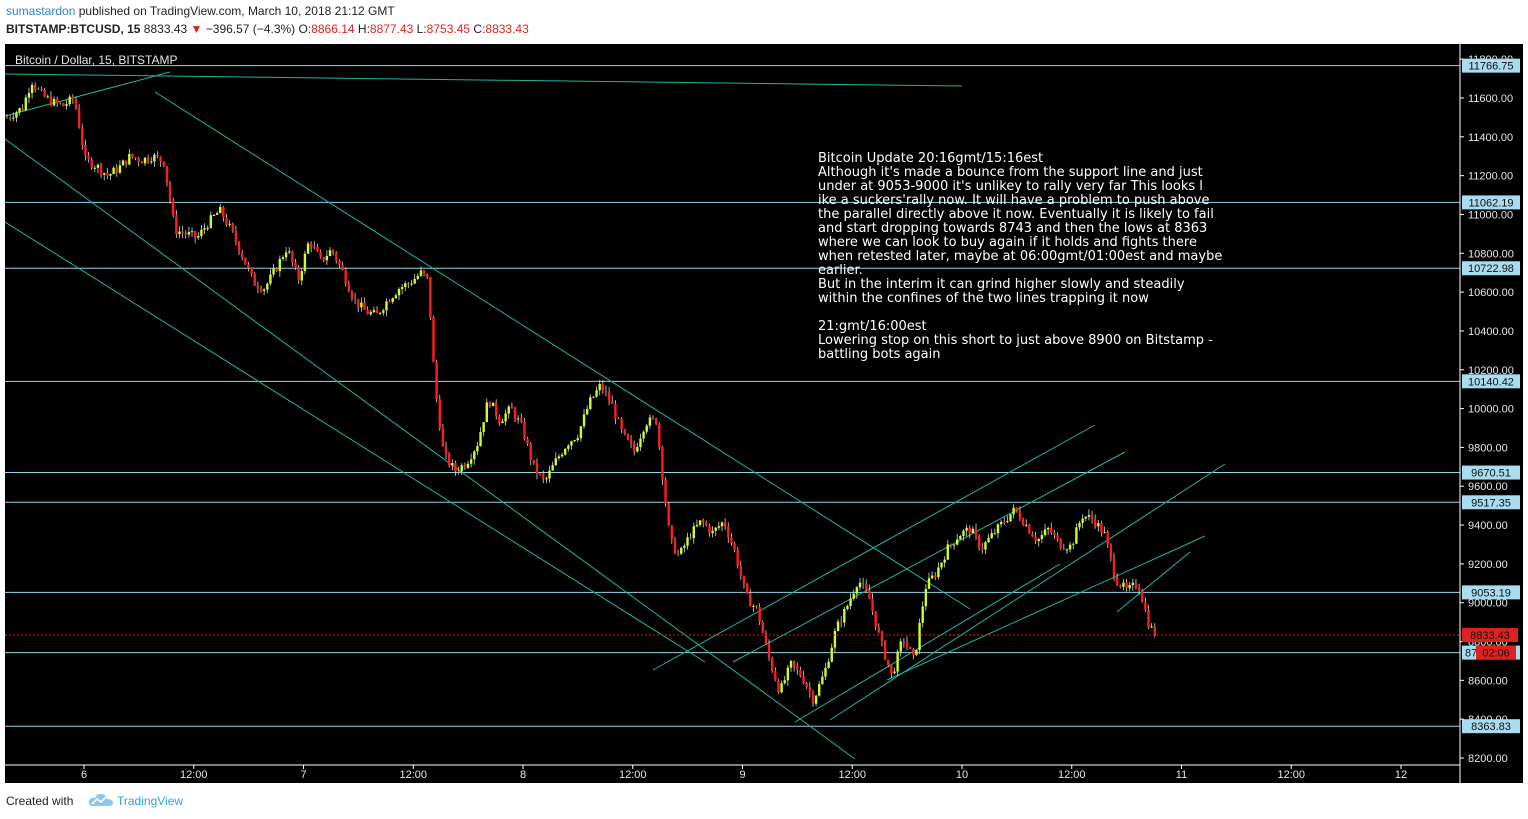  What do you see at coordinates (1491, 472) in the screenshot?
I see `level-tag` at bounding box center [1491, 472].